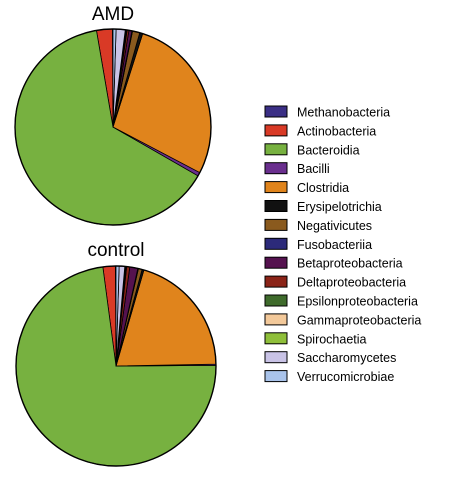  What do you see at coordinates (276, 243) in the screenshot?
I see `legend-swatch-fusobacteriia` at bounding box center [276, 243].